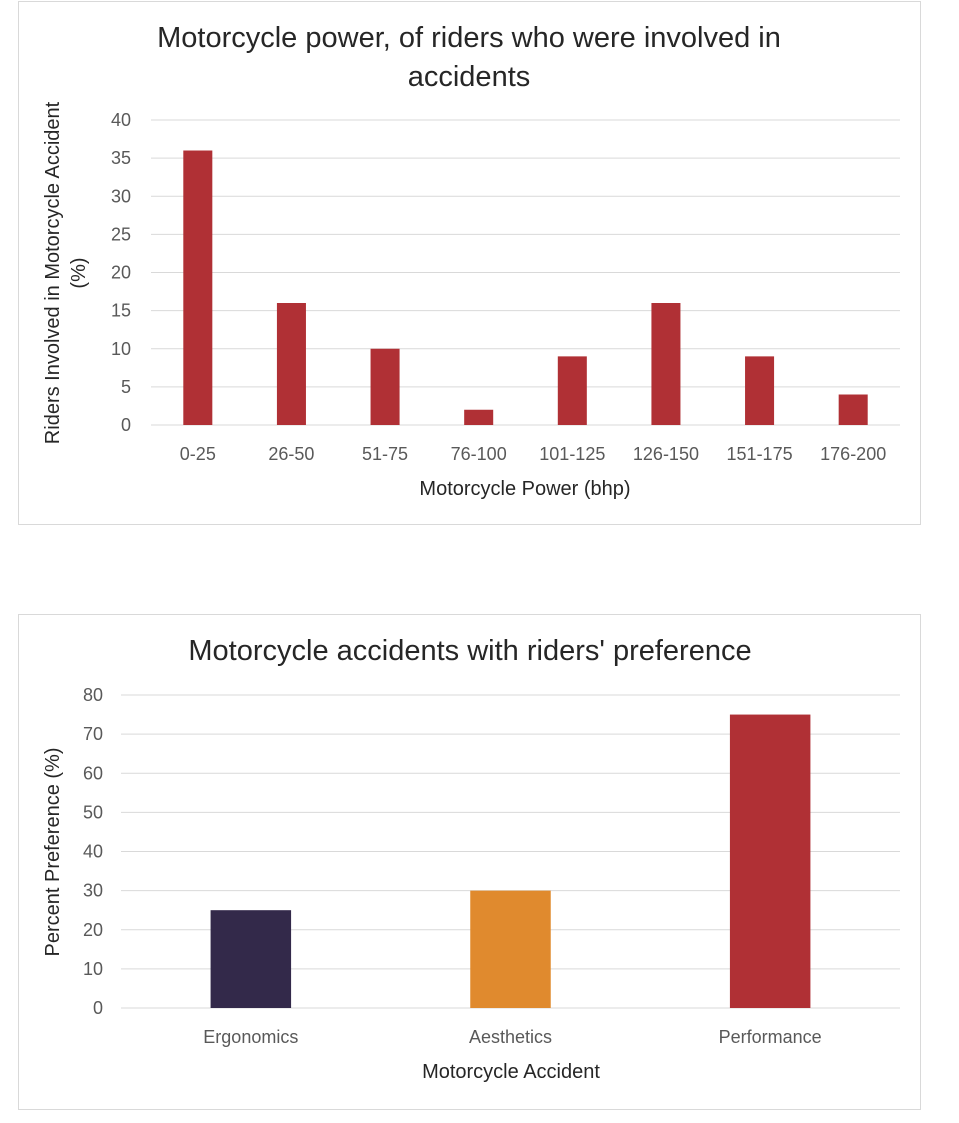  Describe the element at coordinates (853, 454) in the screenshot. I see `x-tick-label: 176-200` at that location.